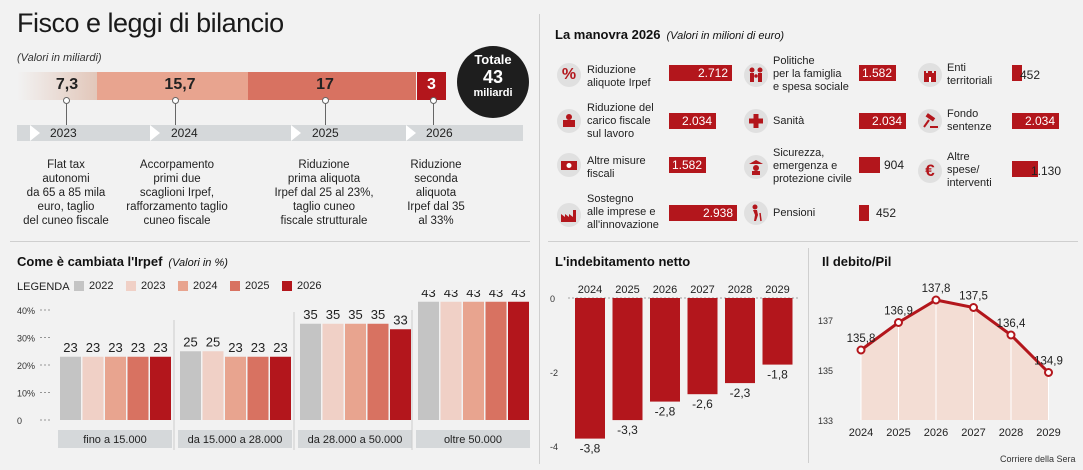 The width and height of the screenshot is (1083, 470). What do you see at coordinates (35, 133) in the screenshot?
I see `timeline-arrow-icon` at bounding box center [35, 133].